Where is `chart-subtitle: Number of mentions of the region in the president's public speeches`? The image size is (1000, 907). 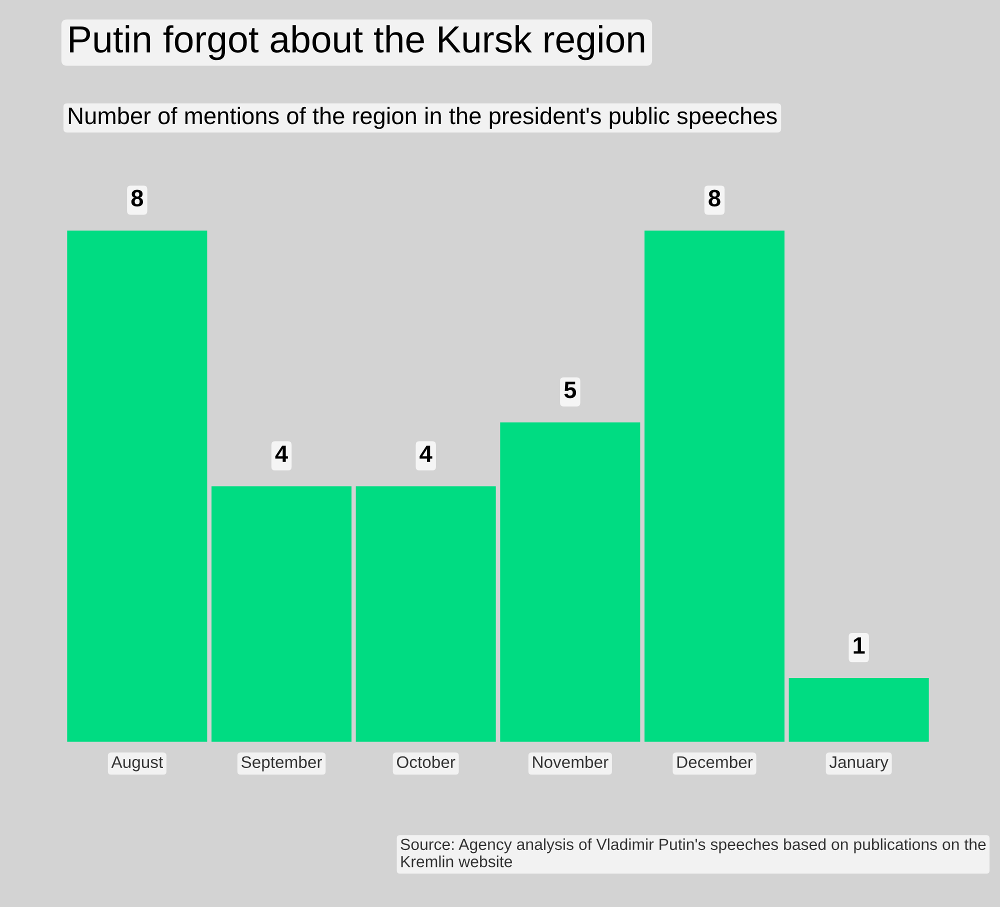 chart-subtitle: Number of mentions of the region in the president's public speeches is located at coordinates (422, 117).